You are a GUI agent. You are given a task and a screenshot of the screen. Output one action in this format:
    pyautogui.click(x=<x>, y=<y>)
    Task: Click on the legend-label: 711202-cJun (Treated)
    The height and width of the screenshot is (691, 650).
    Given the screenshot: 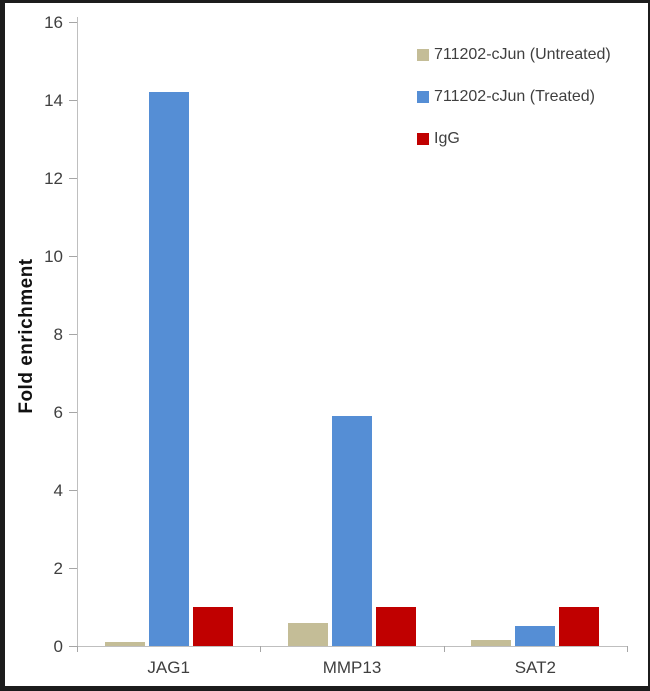 What is the action you would take?
    pyautogui.click(x=514, y=96)
    